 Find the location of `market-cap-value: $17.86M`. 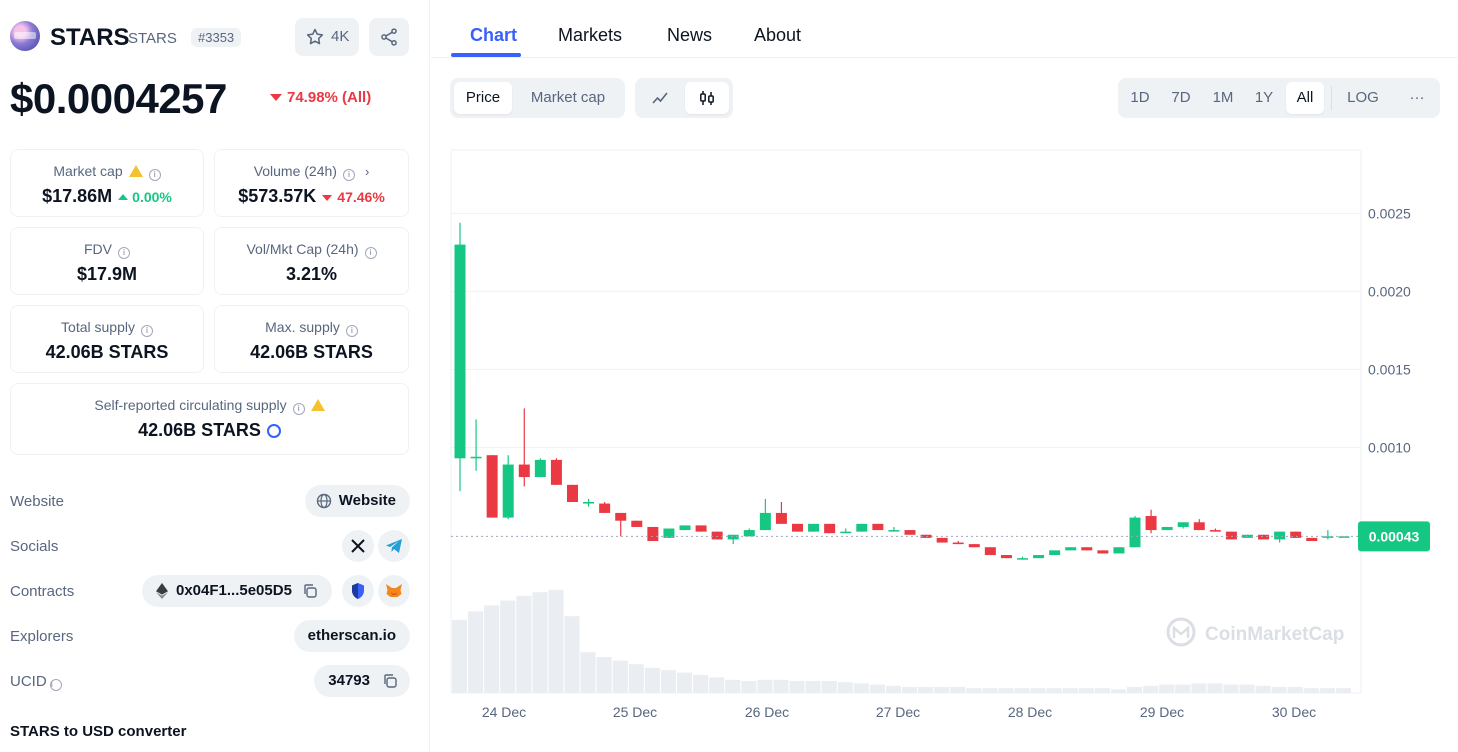

market-cap-value: $17.86M is located at coordinates (77, 196).